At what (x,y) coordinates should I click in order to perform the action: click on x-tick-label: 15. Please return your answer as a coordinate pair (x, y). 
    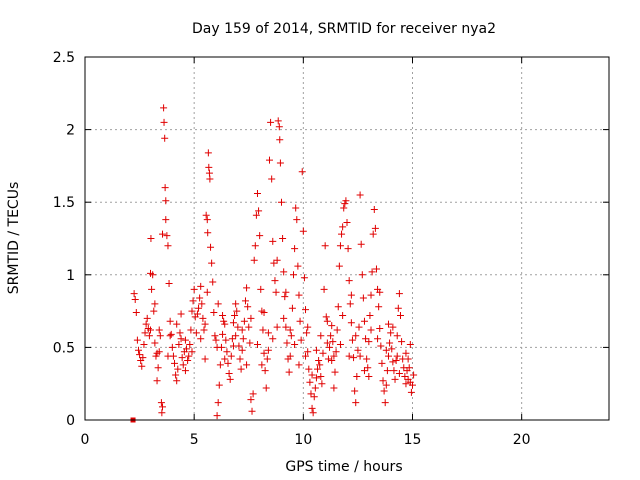
    Looking at the image, I should click on (413, 440).